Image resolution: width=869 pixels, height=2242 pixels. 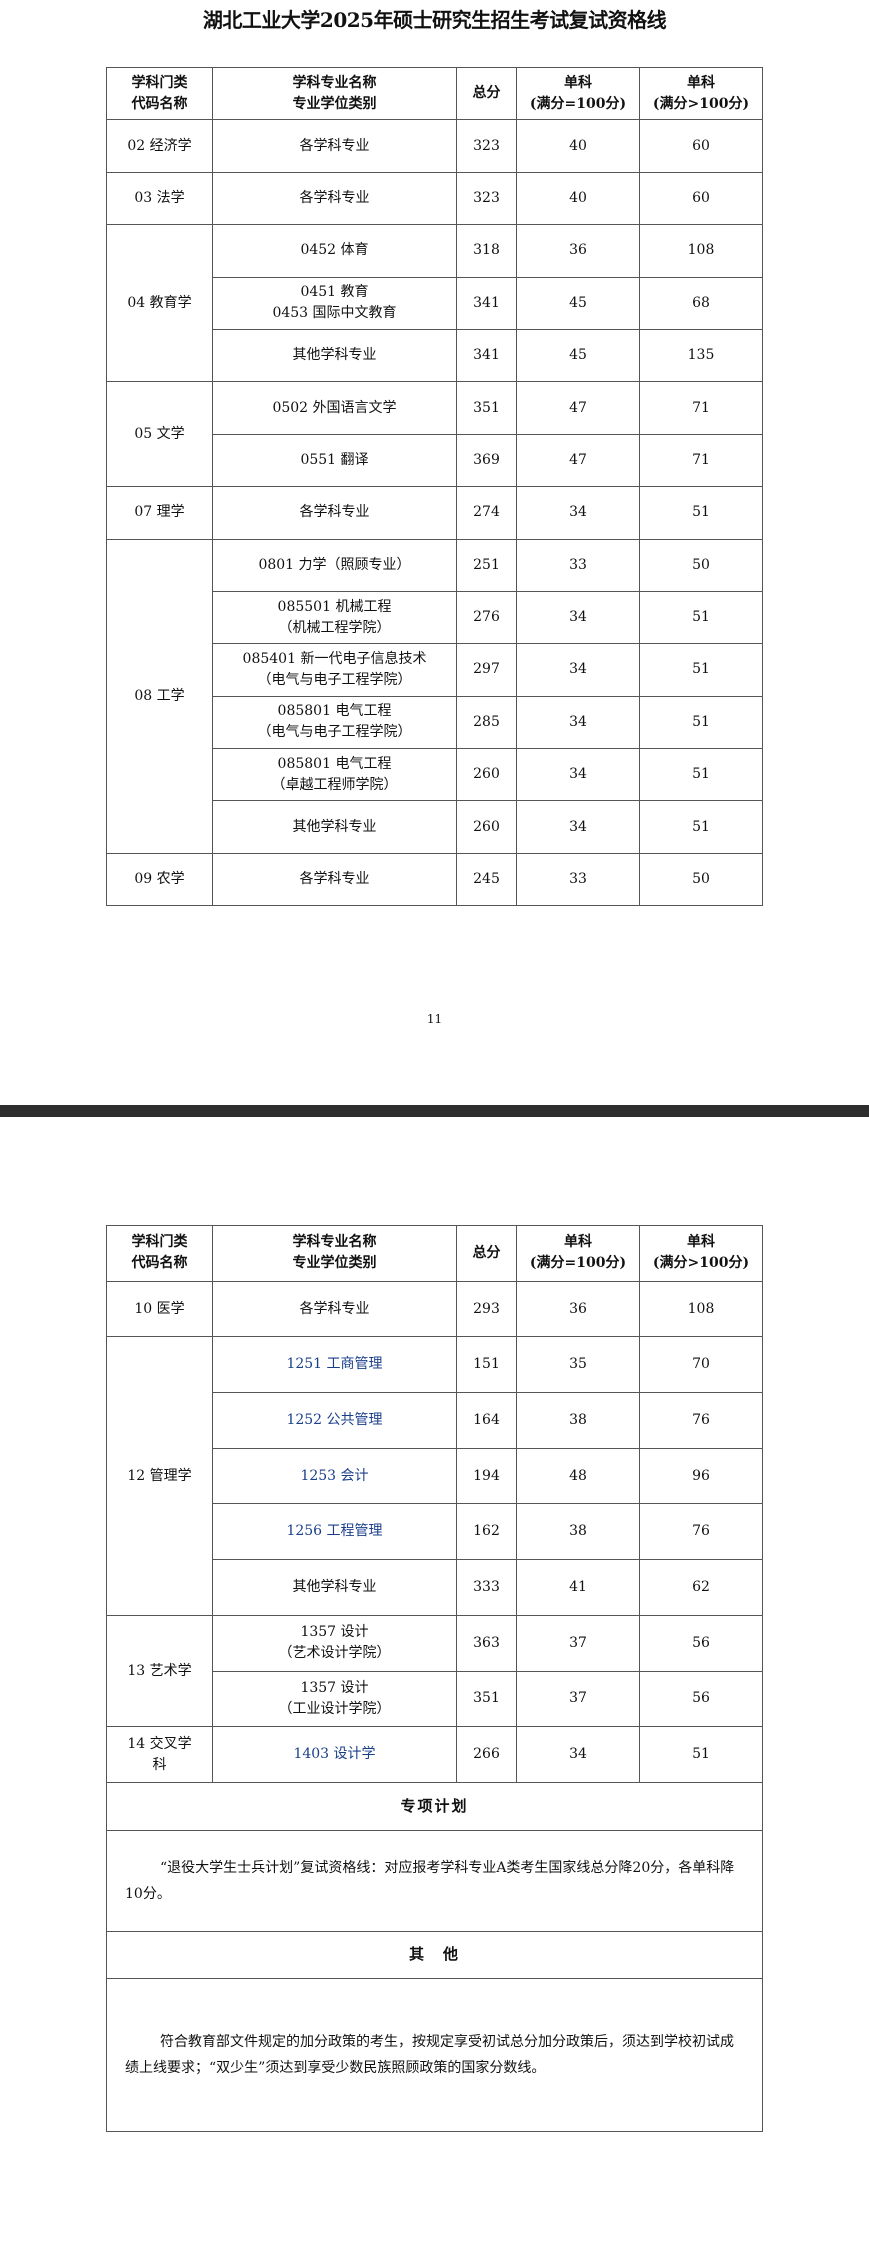 I want to click on category-cell: 12 管理学, so click(x=159, y=1476).